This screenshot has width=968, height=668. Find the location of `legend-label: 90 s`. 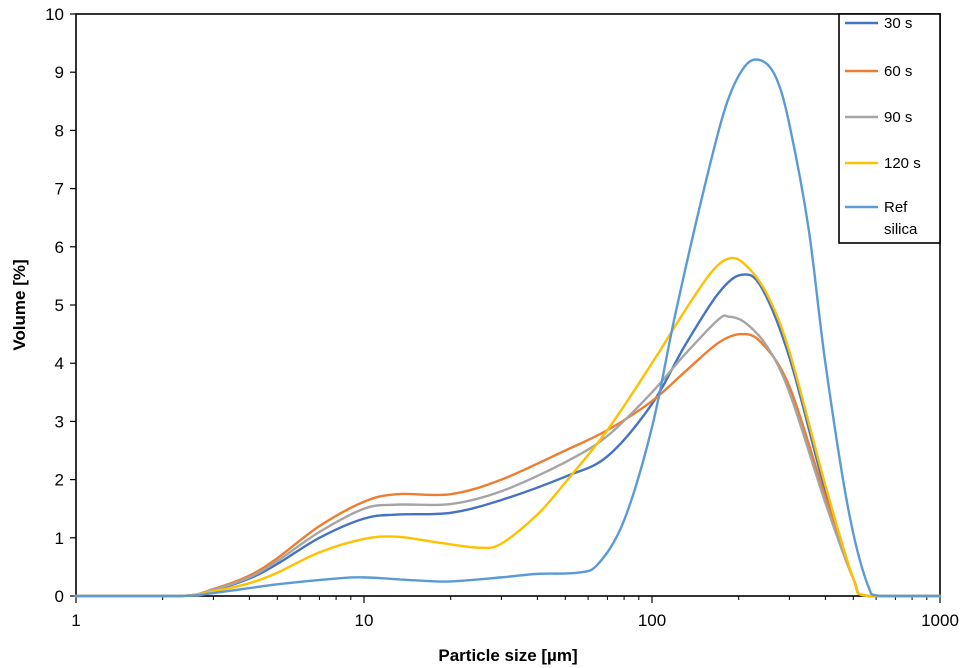

legend-label: 90 s is located at coordinates (898, 117).